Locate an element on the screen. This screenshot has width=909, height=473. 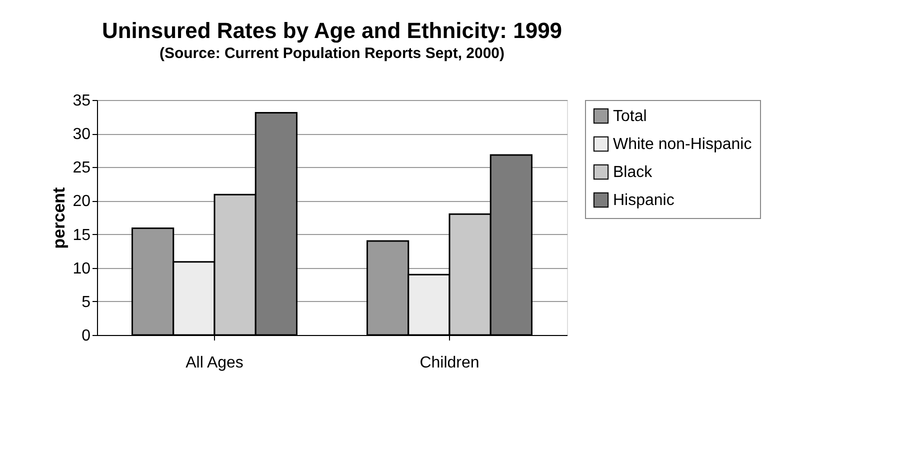
y-tick-label: 15 is located at coordinates (81, 235).